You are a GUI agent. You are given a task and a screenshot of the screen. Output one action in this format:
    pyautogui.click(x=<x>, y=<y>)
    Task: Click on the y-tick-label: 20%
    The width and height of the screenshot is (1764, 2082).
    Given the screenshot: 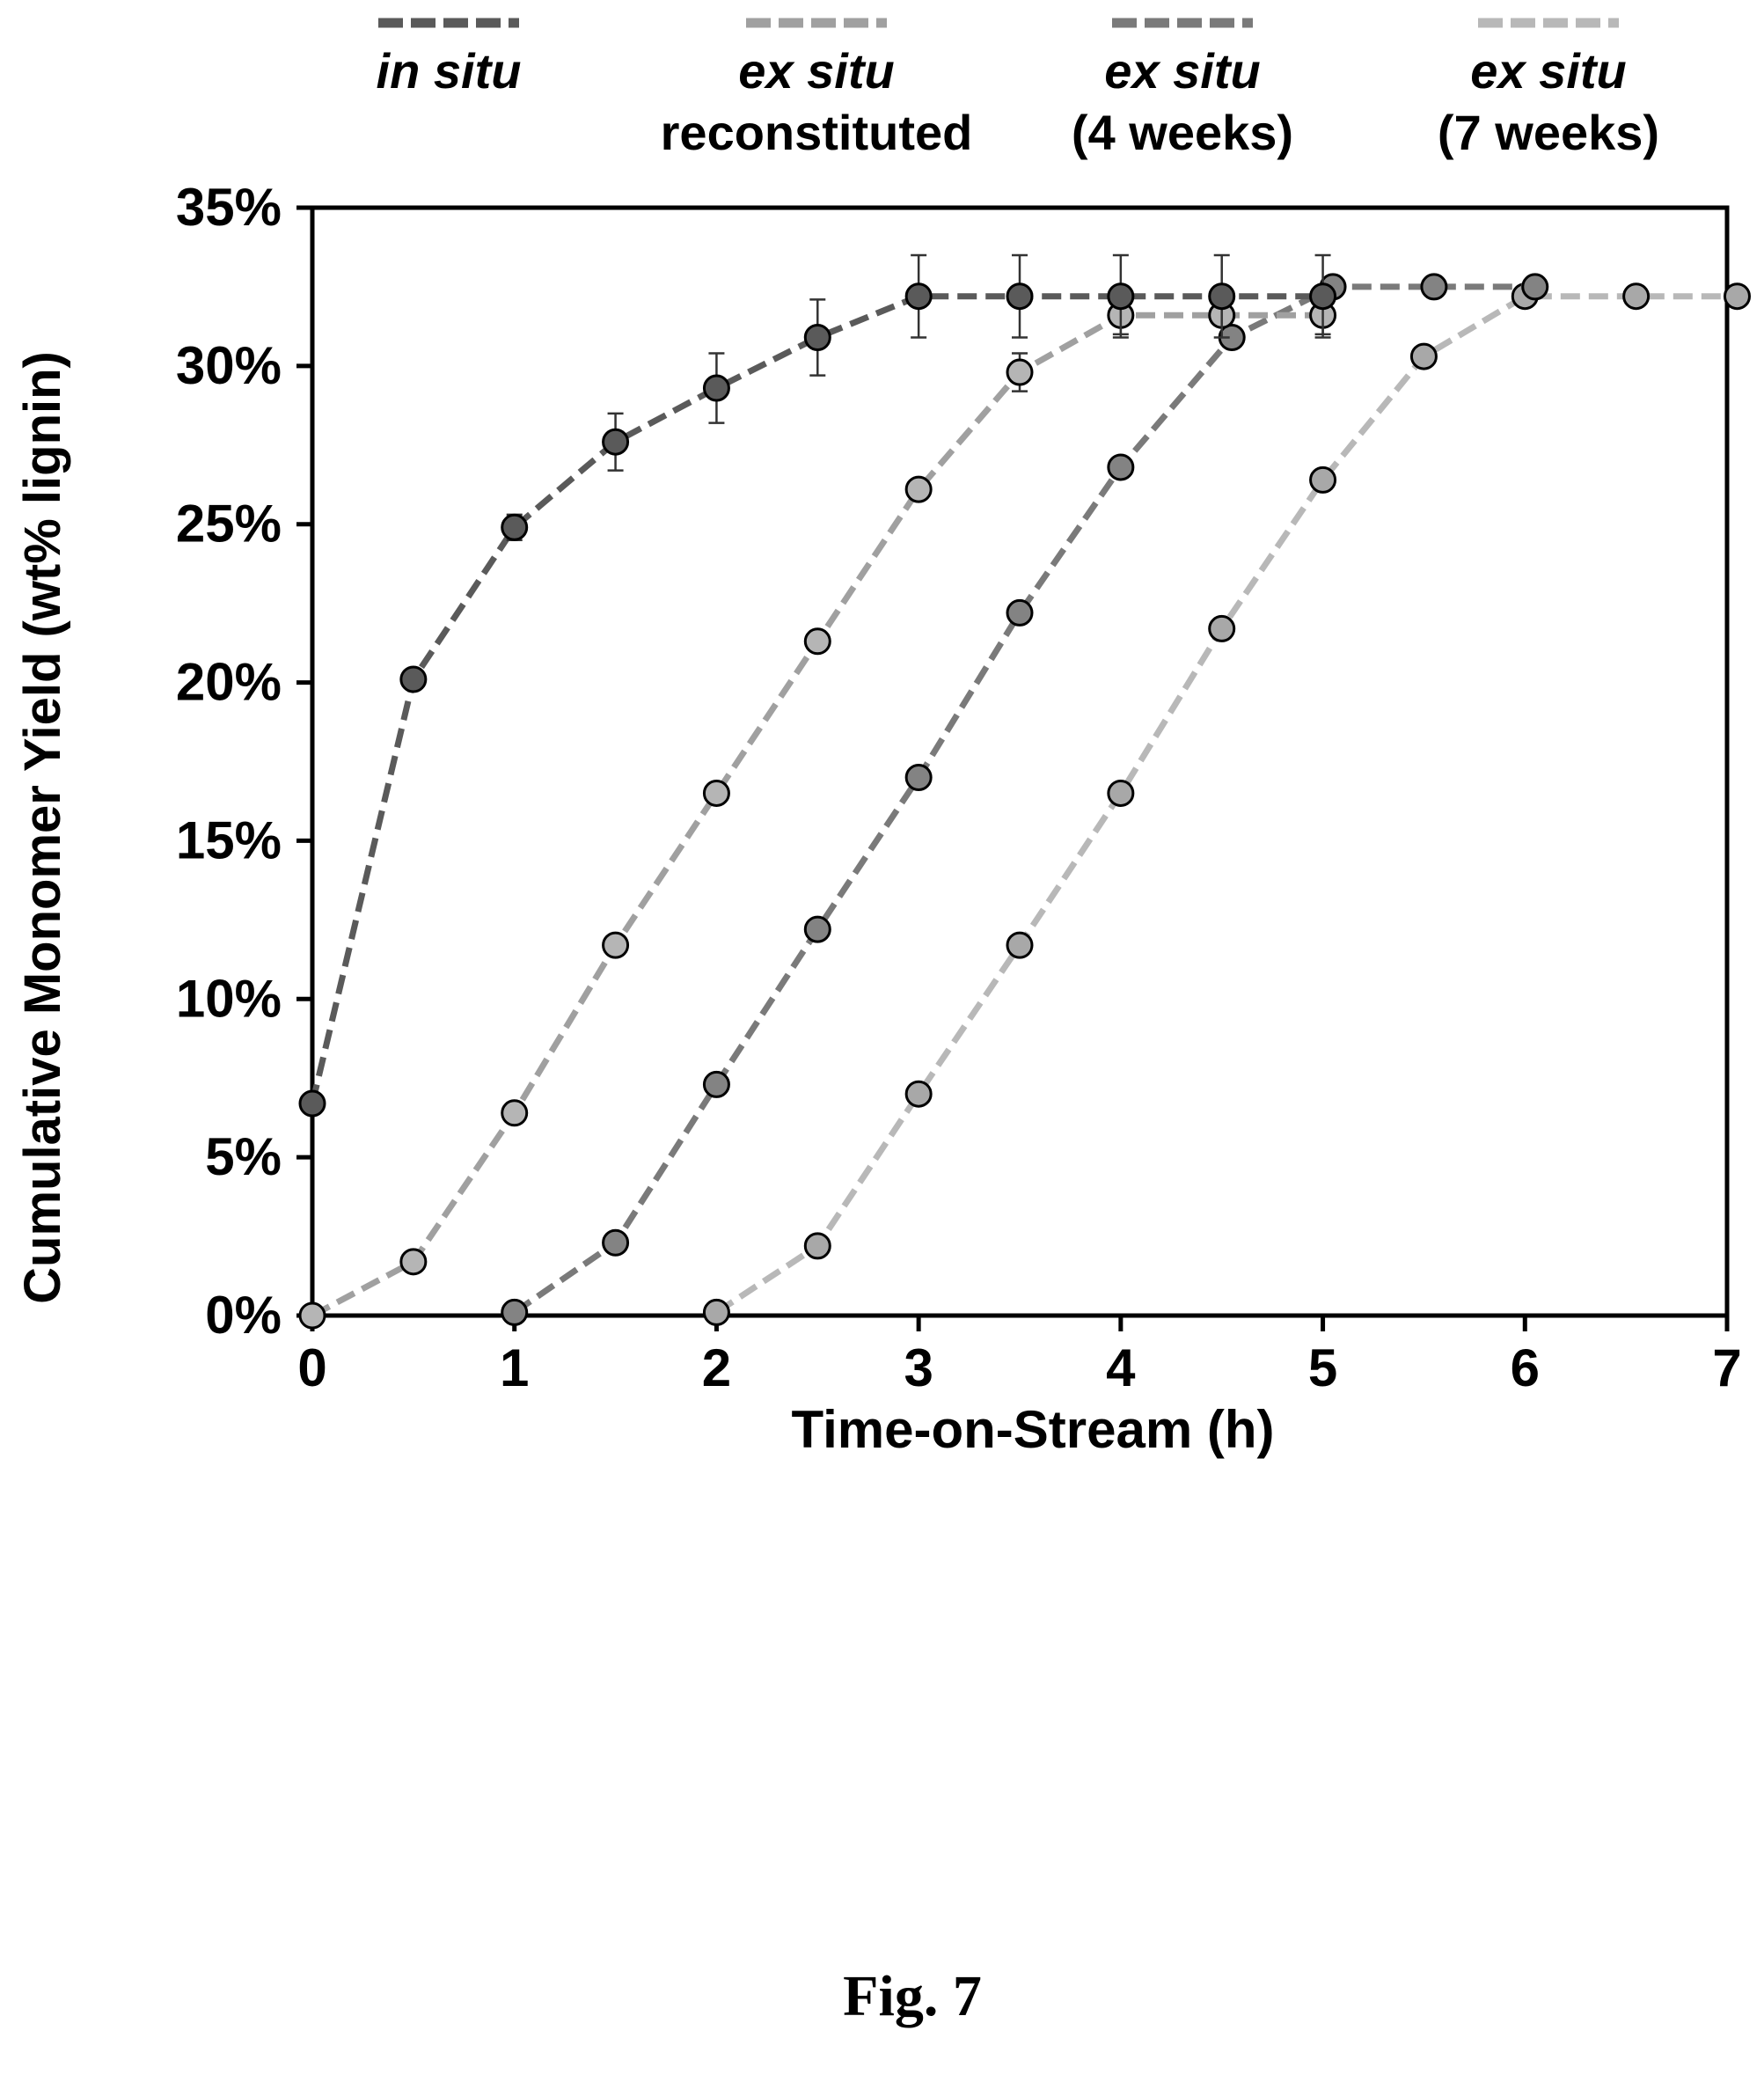 What is the action you would take?
    pyautogui.click(x=229, y=683)
    